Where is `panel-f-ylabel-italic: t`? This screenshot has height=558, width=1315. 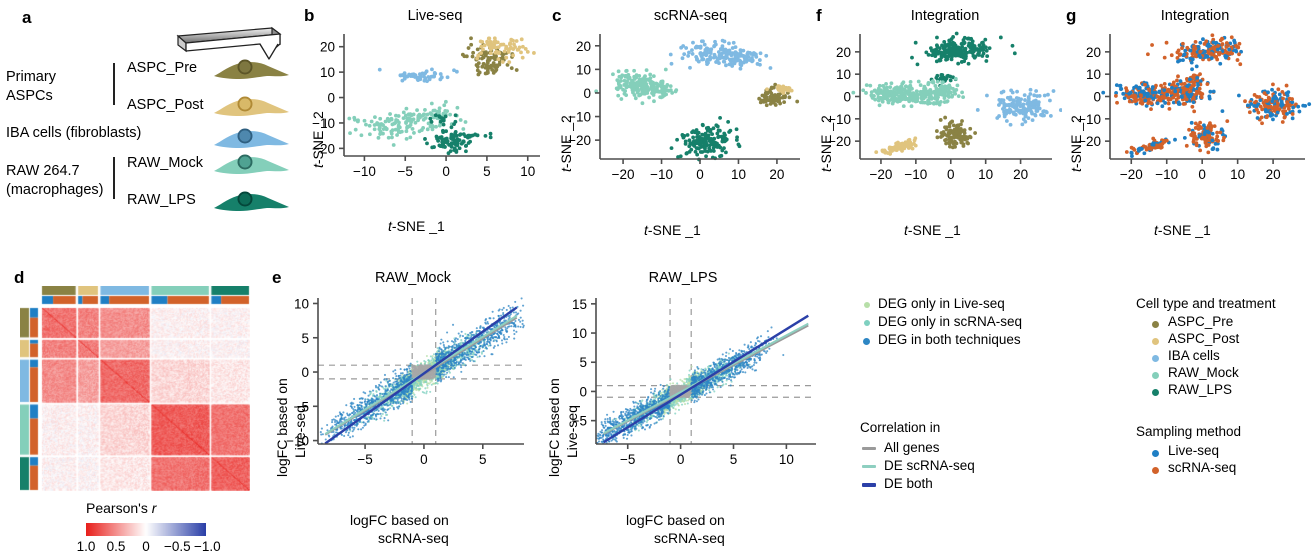
panel-f-ylabel-italic: t is located at coordinates (826, 170).